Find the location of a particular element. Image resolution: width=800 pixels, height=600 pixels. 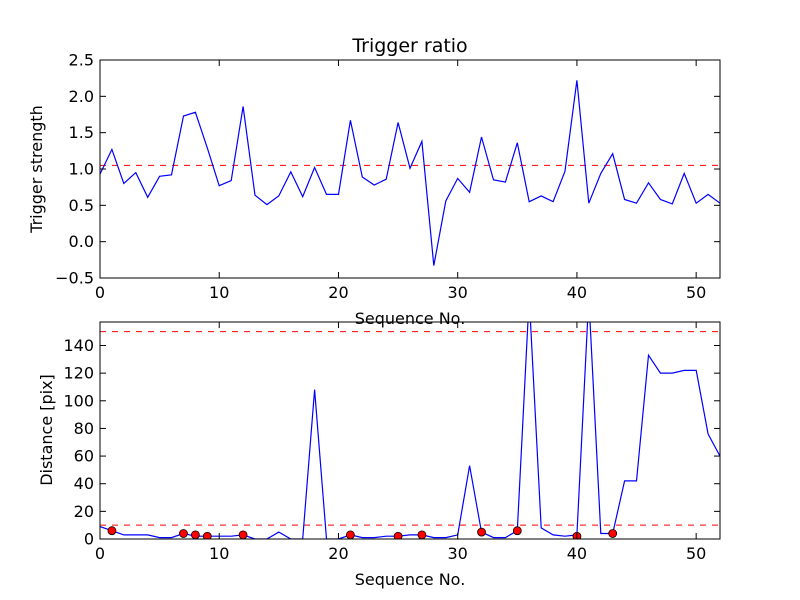

y-tick-label: 2.0 is located at coordinates (81, 96).